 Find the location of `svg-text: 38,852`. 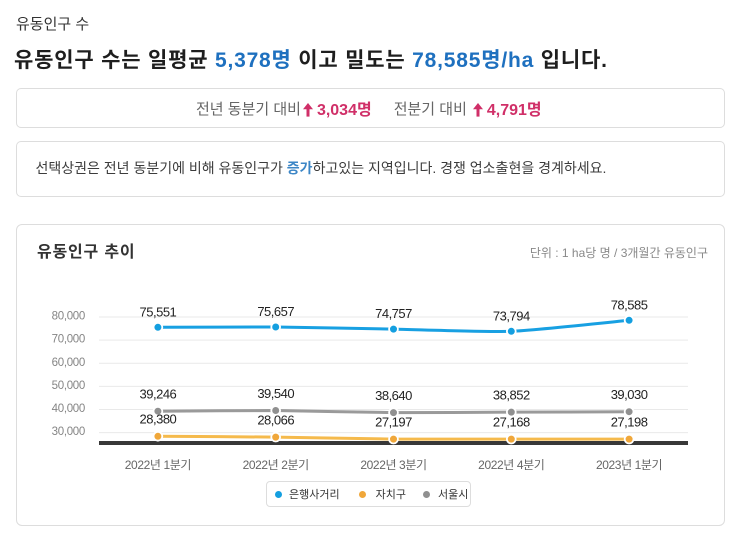

svg-text: 38,852 is located at coordinates (511, 394).